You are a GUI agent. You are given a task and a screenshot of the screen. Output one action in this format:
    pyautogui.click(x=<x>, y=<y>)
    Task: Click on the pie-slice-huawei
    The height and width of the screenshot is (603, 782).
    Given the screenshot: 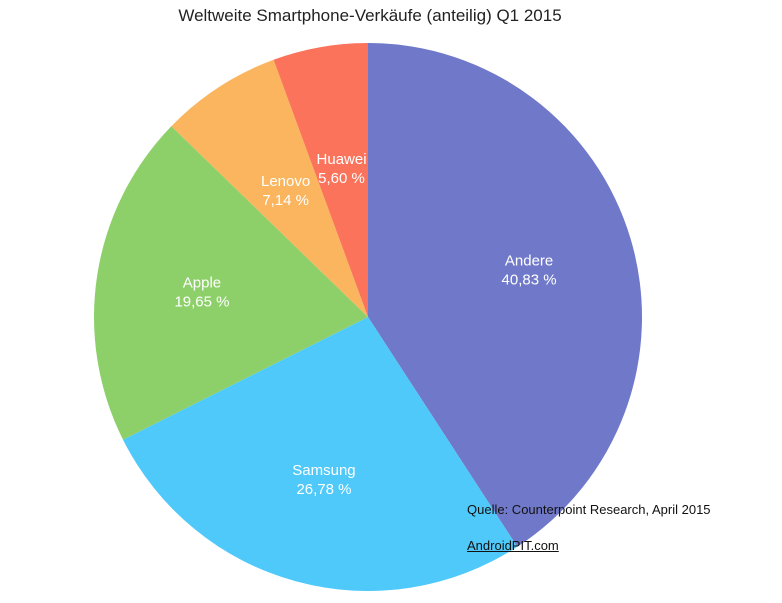 What is the action you would take?
    pyautogui.click(x=320, y=180)
    